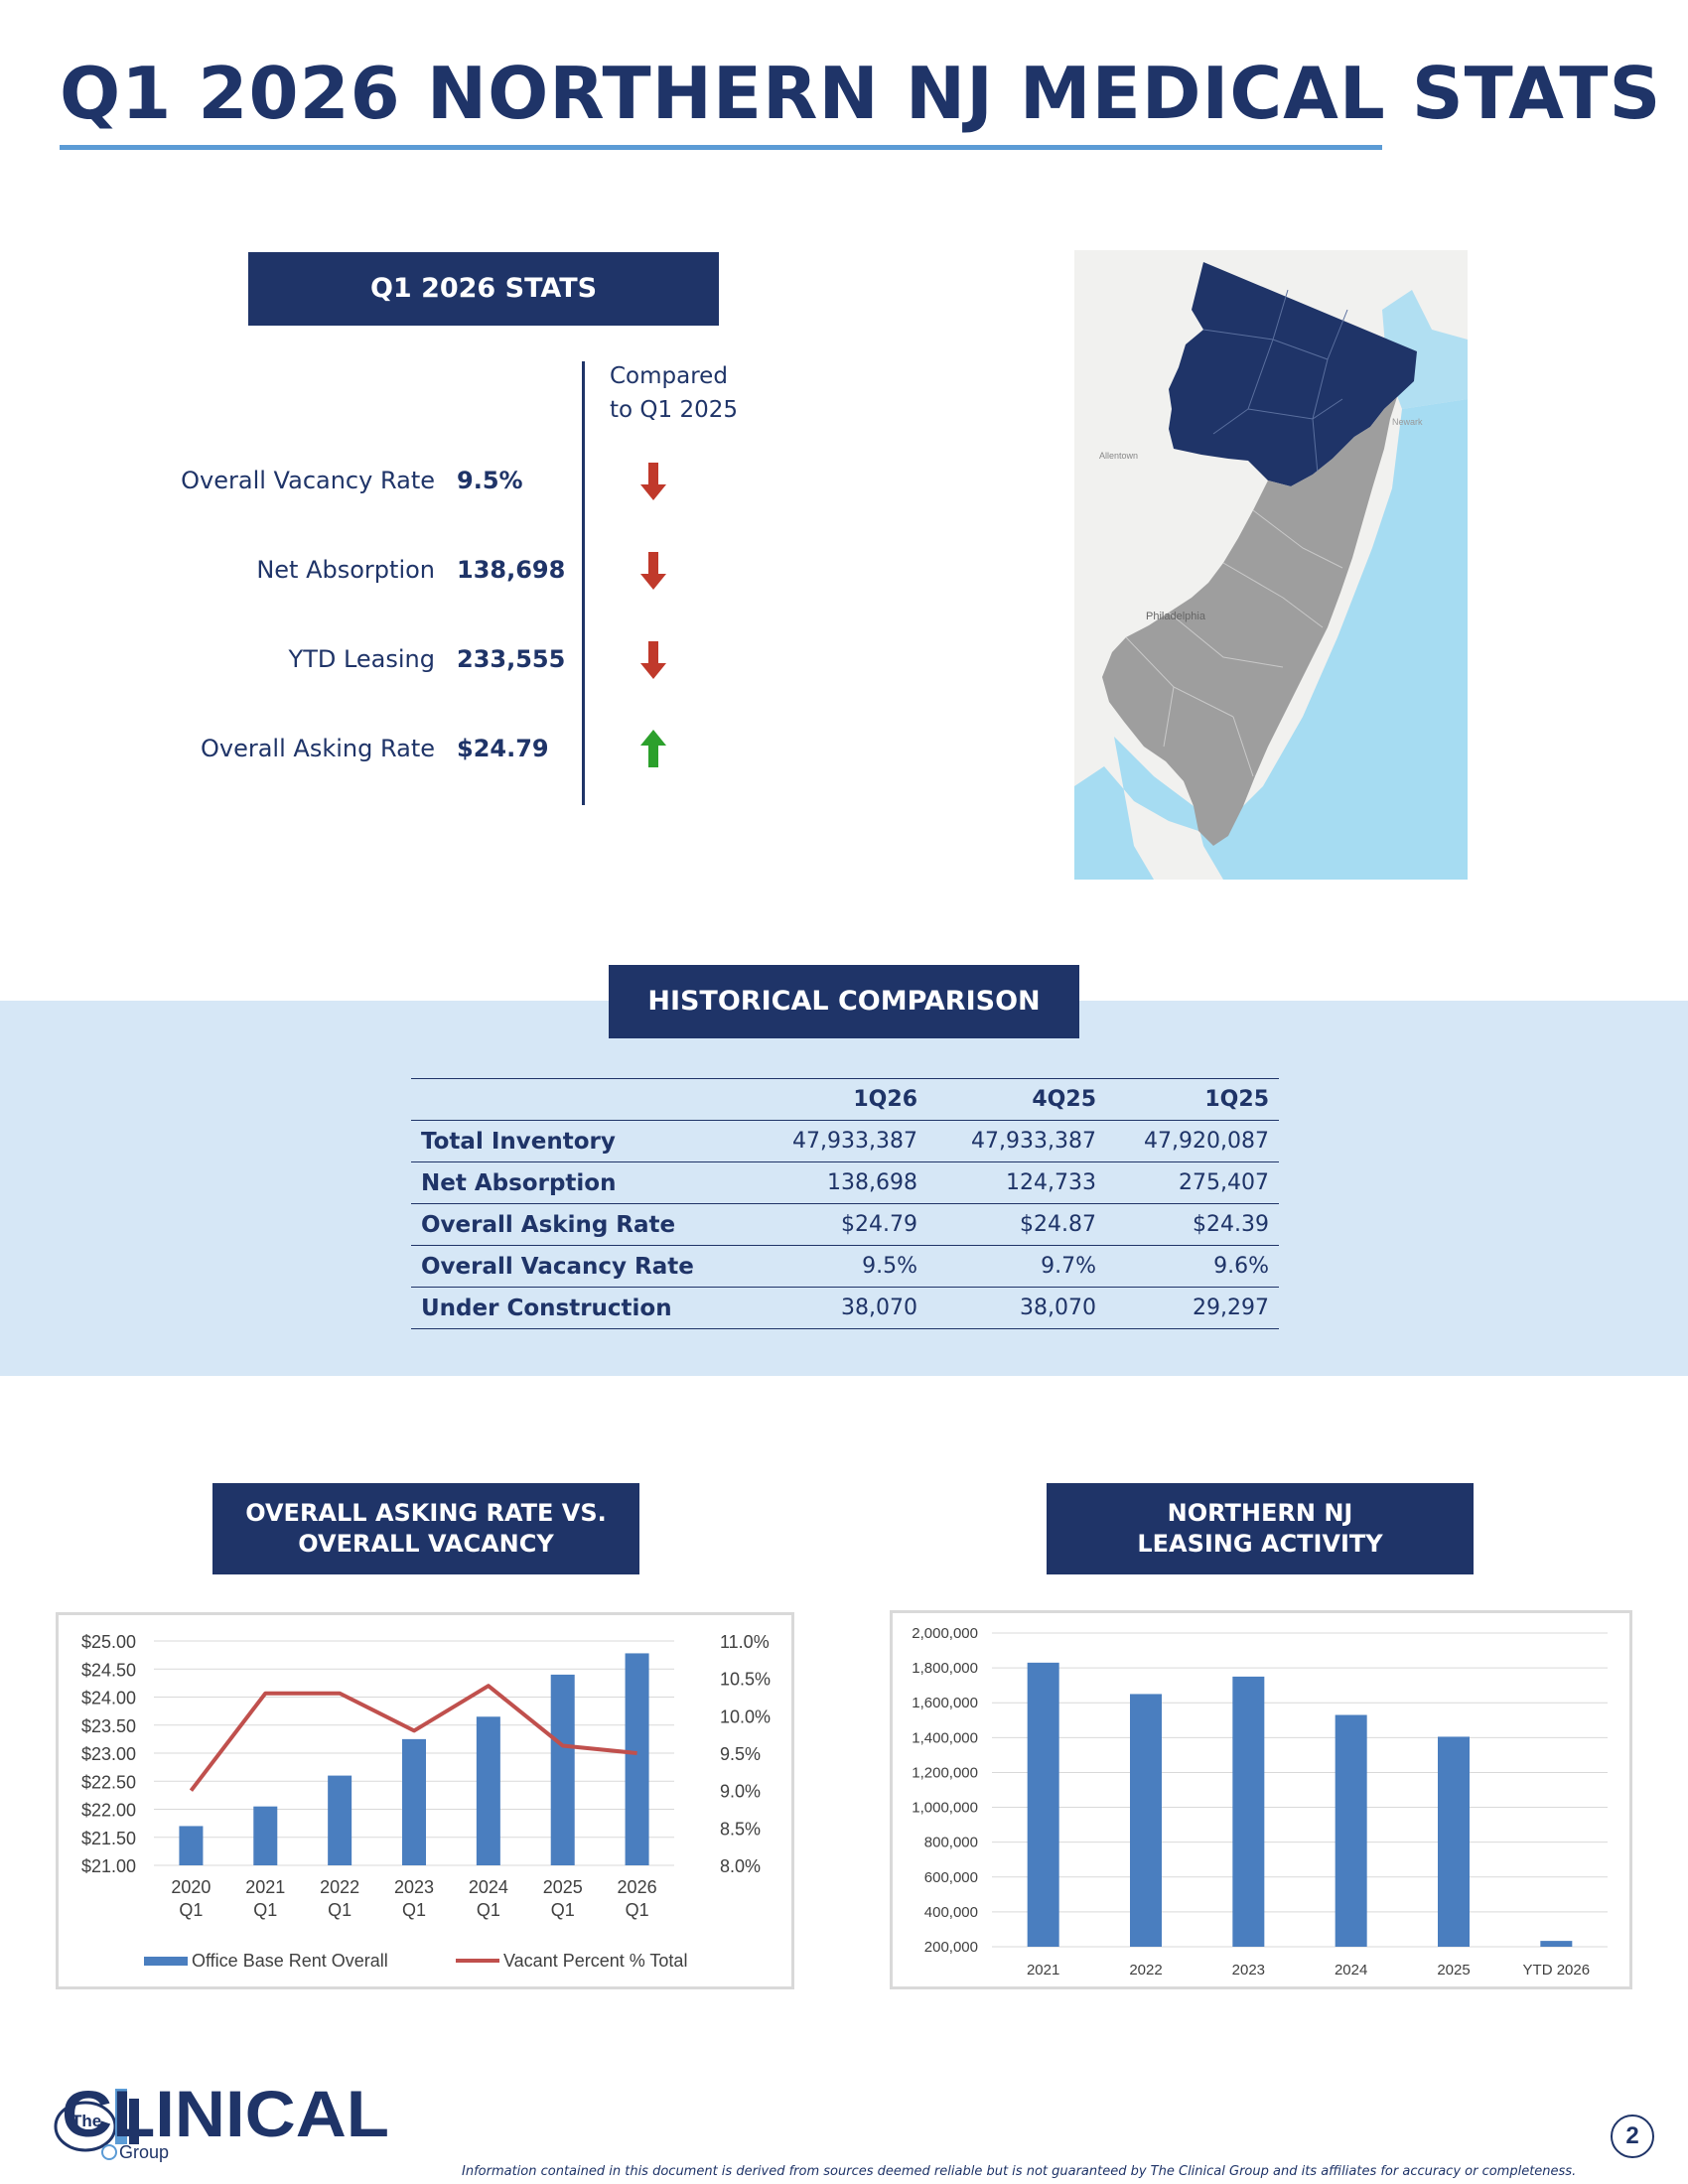  Describe the element at coordinates (838, 1182) in the screenshot. I see `cell: 138,698` at that location.